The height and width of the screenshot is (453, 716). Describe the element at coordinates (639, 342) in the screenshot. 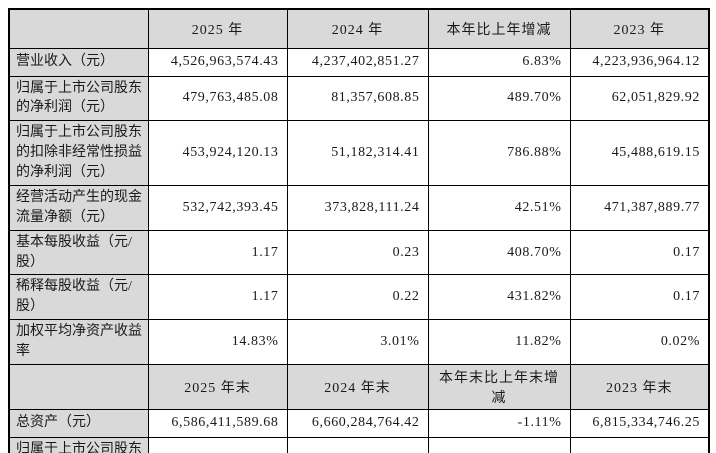

I see `value-cell-2023: 0.02%` at that location.